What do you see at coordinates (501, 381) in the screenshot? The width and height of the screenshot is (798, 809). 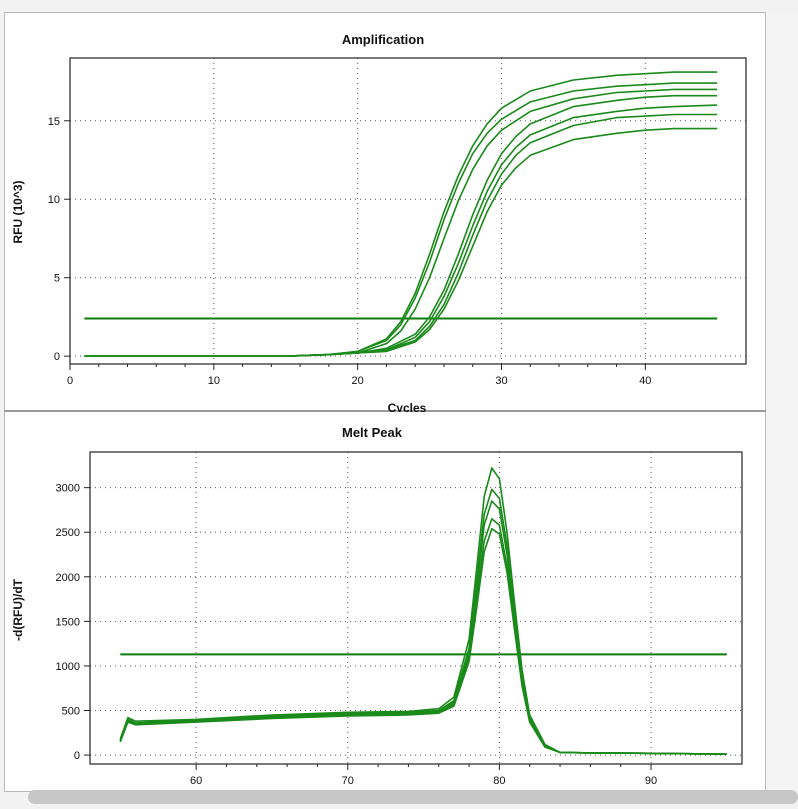 I see `x-tick-label: 30` at bounding box center [501, 381].